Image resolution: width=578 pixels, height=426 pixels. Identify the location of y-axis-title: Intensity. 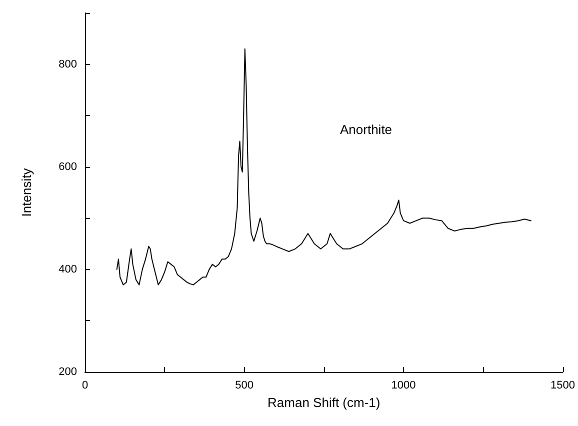
(26, 192).